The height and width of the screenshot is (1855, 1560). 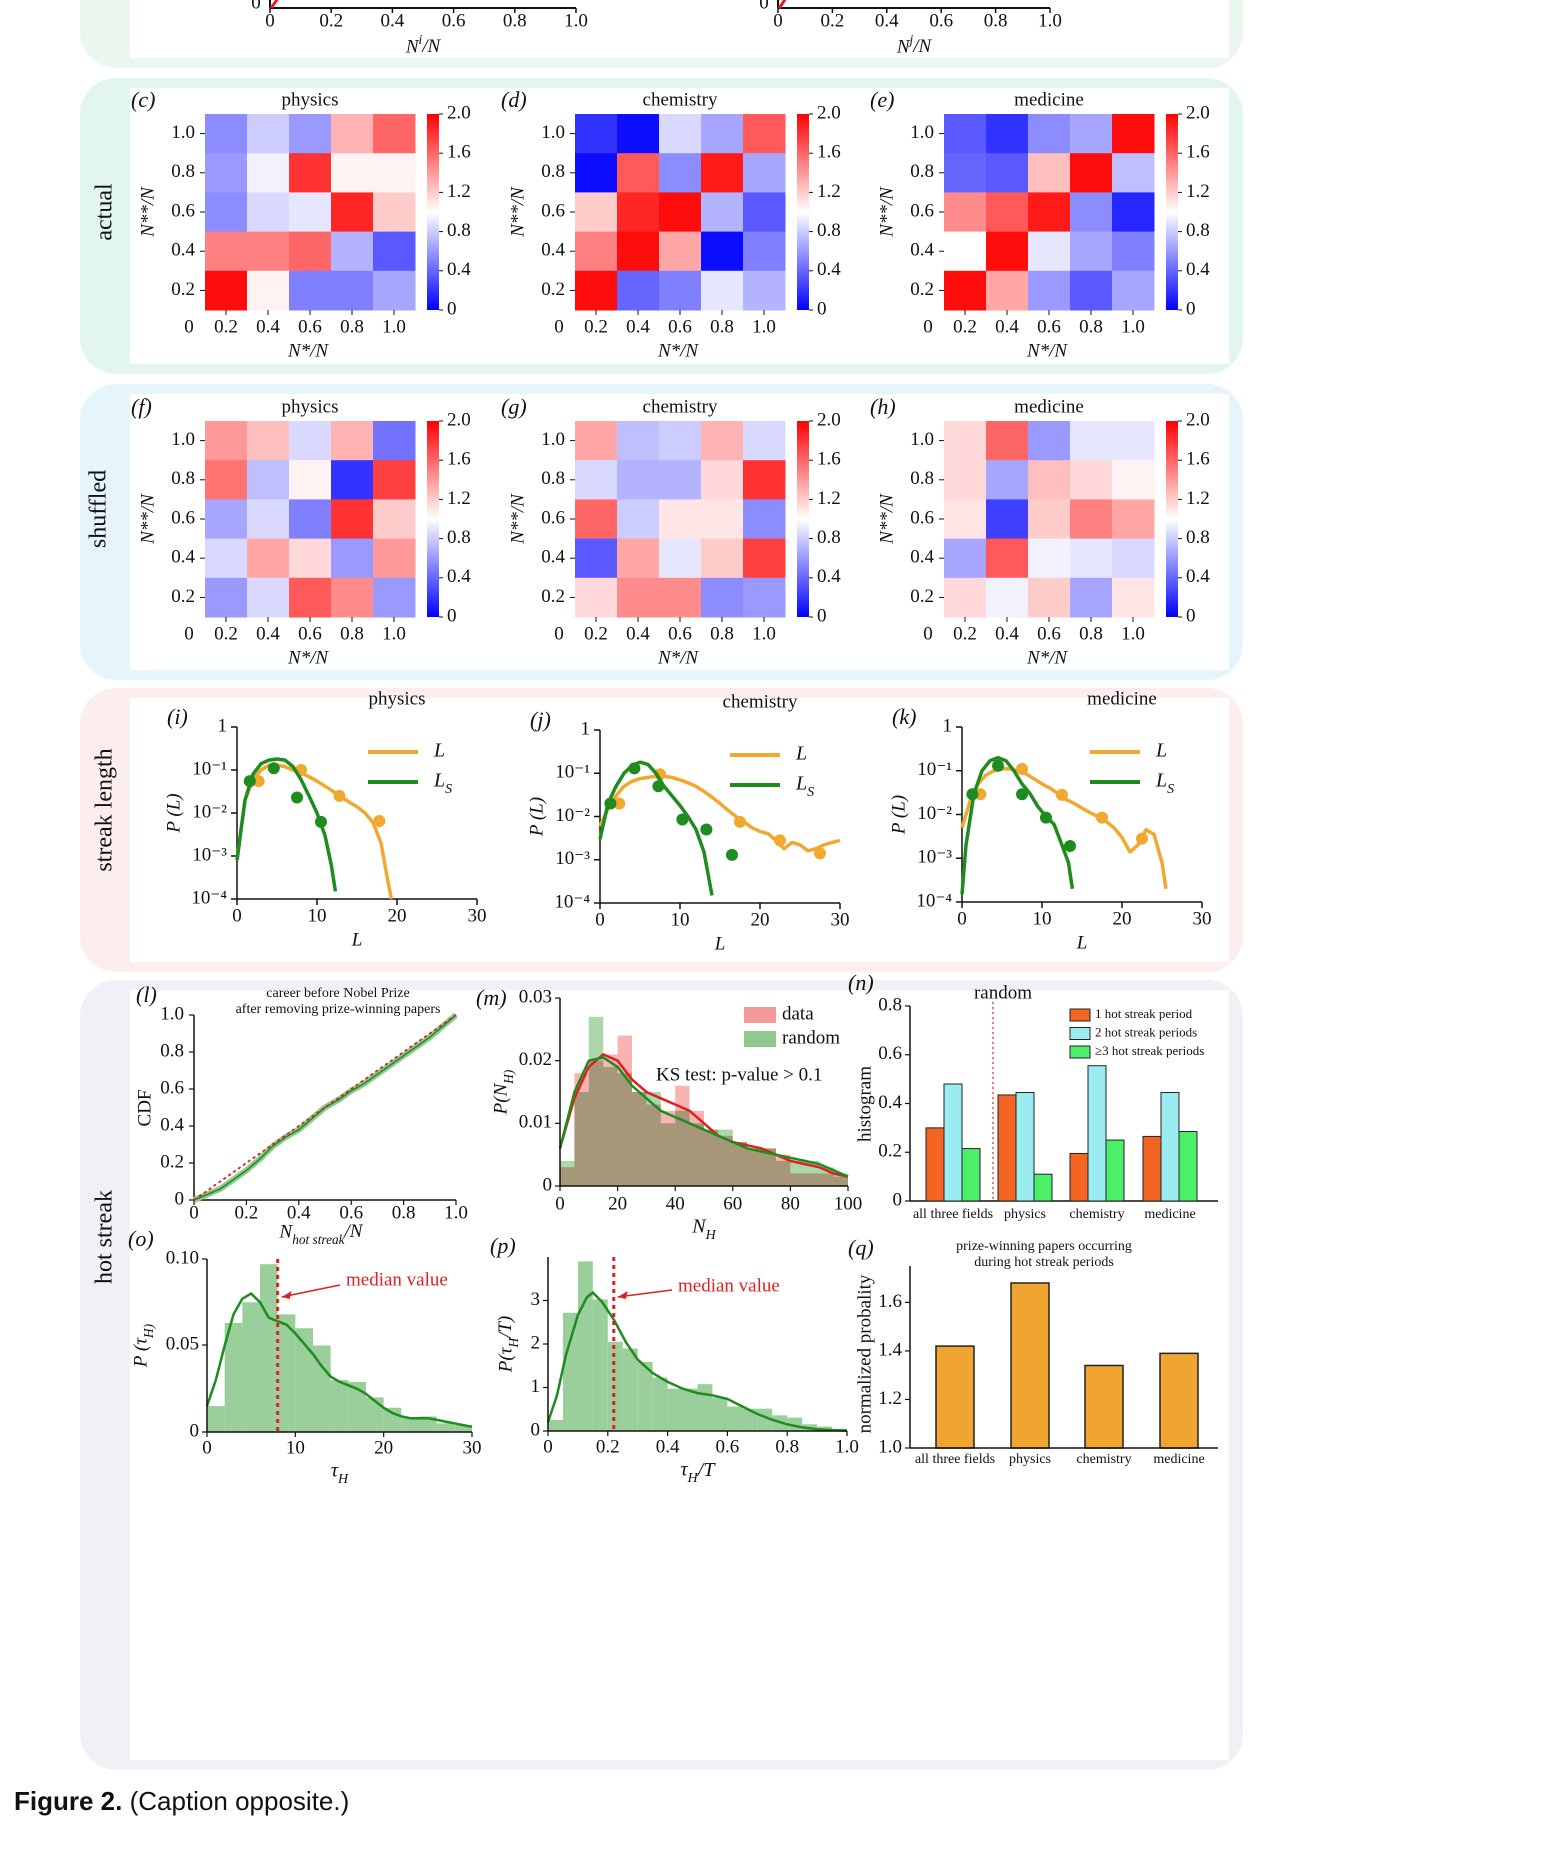 I want to click on colorbar-tick-label: 0, so click(x=822, y=615).